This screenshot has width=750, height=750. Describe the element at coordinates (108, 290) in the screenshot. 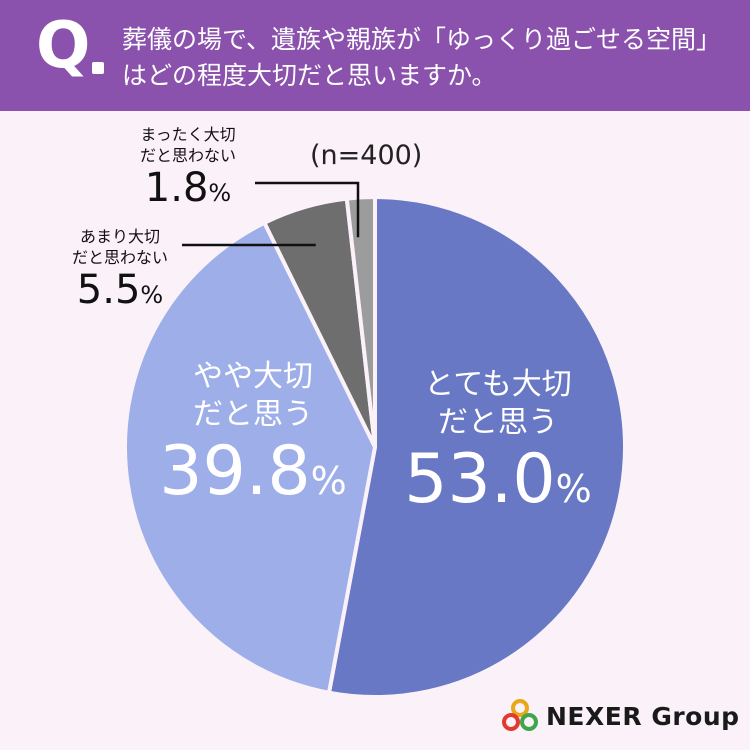

I see `value-not-very-important: 5.5` at that location.